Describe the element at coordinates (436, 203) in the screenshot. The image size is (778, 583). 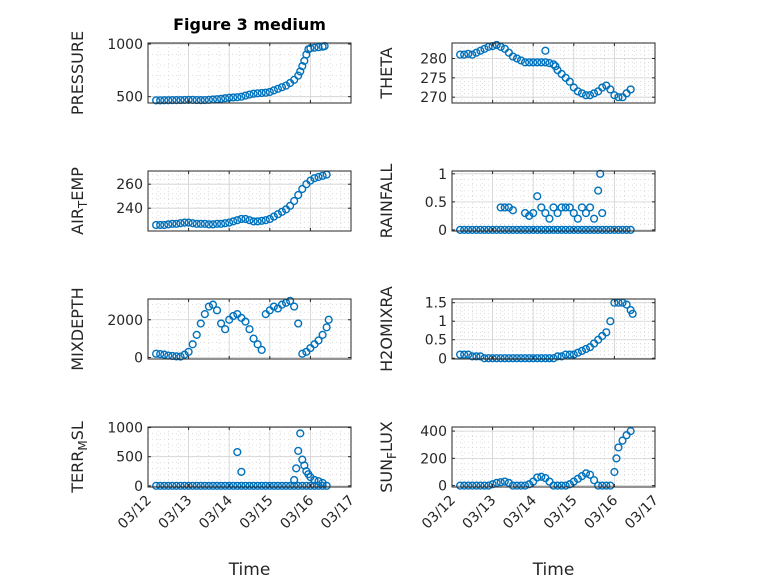
I see `y-tick-label: 0.5` at that location.